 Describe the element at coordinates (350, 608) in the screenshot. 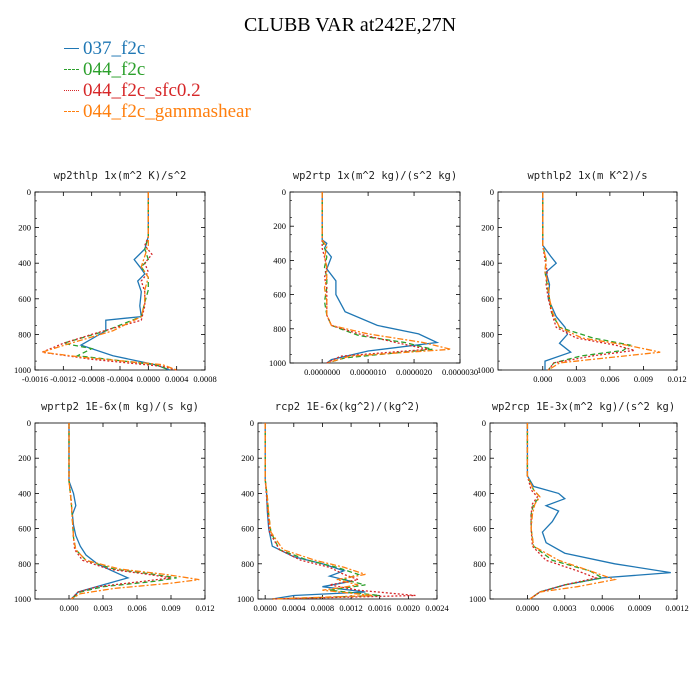

I see `x-tick-label: 0.0012` at that location.